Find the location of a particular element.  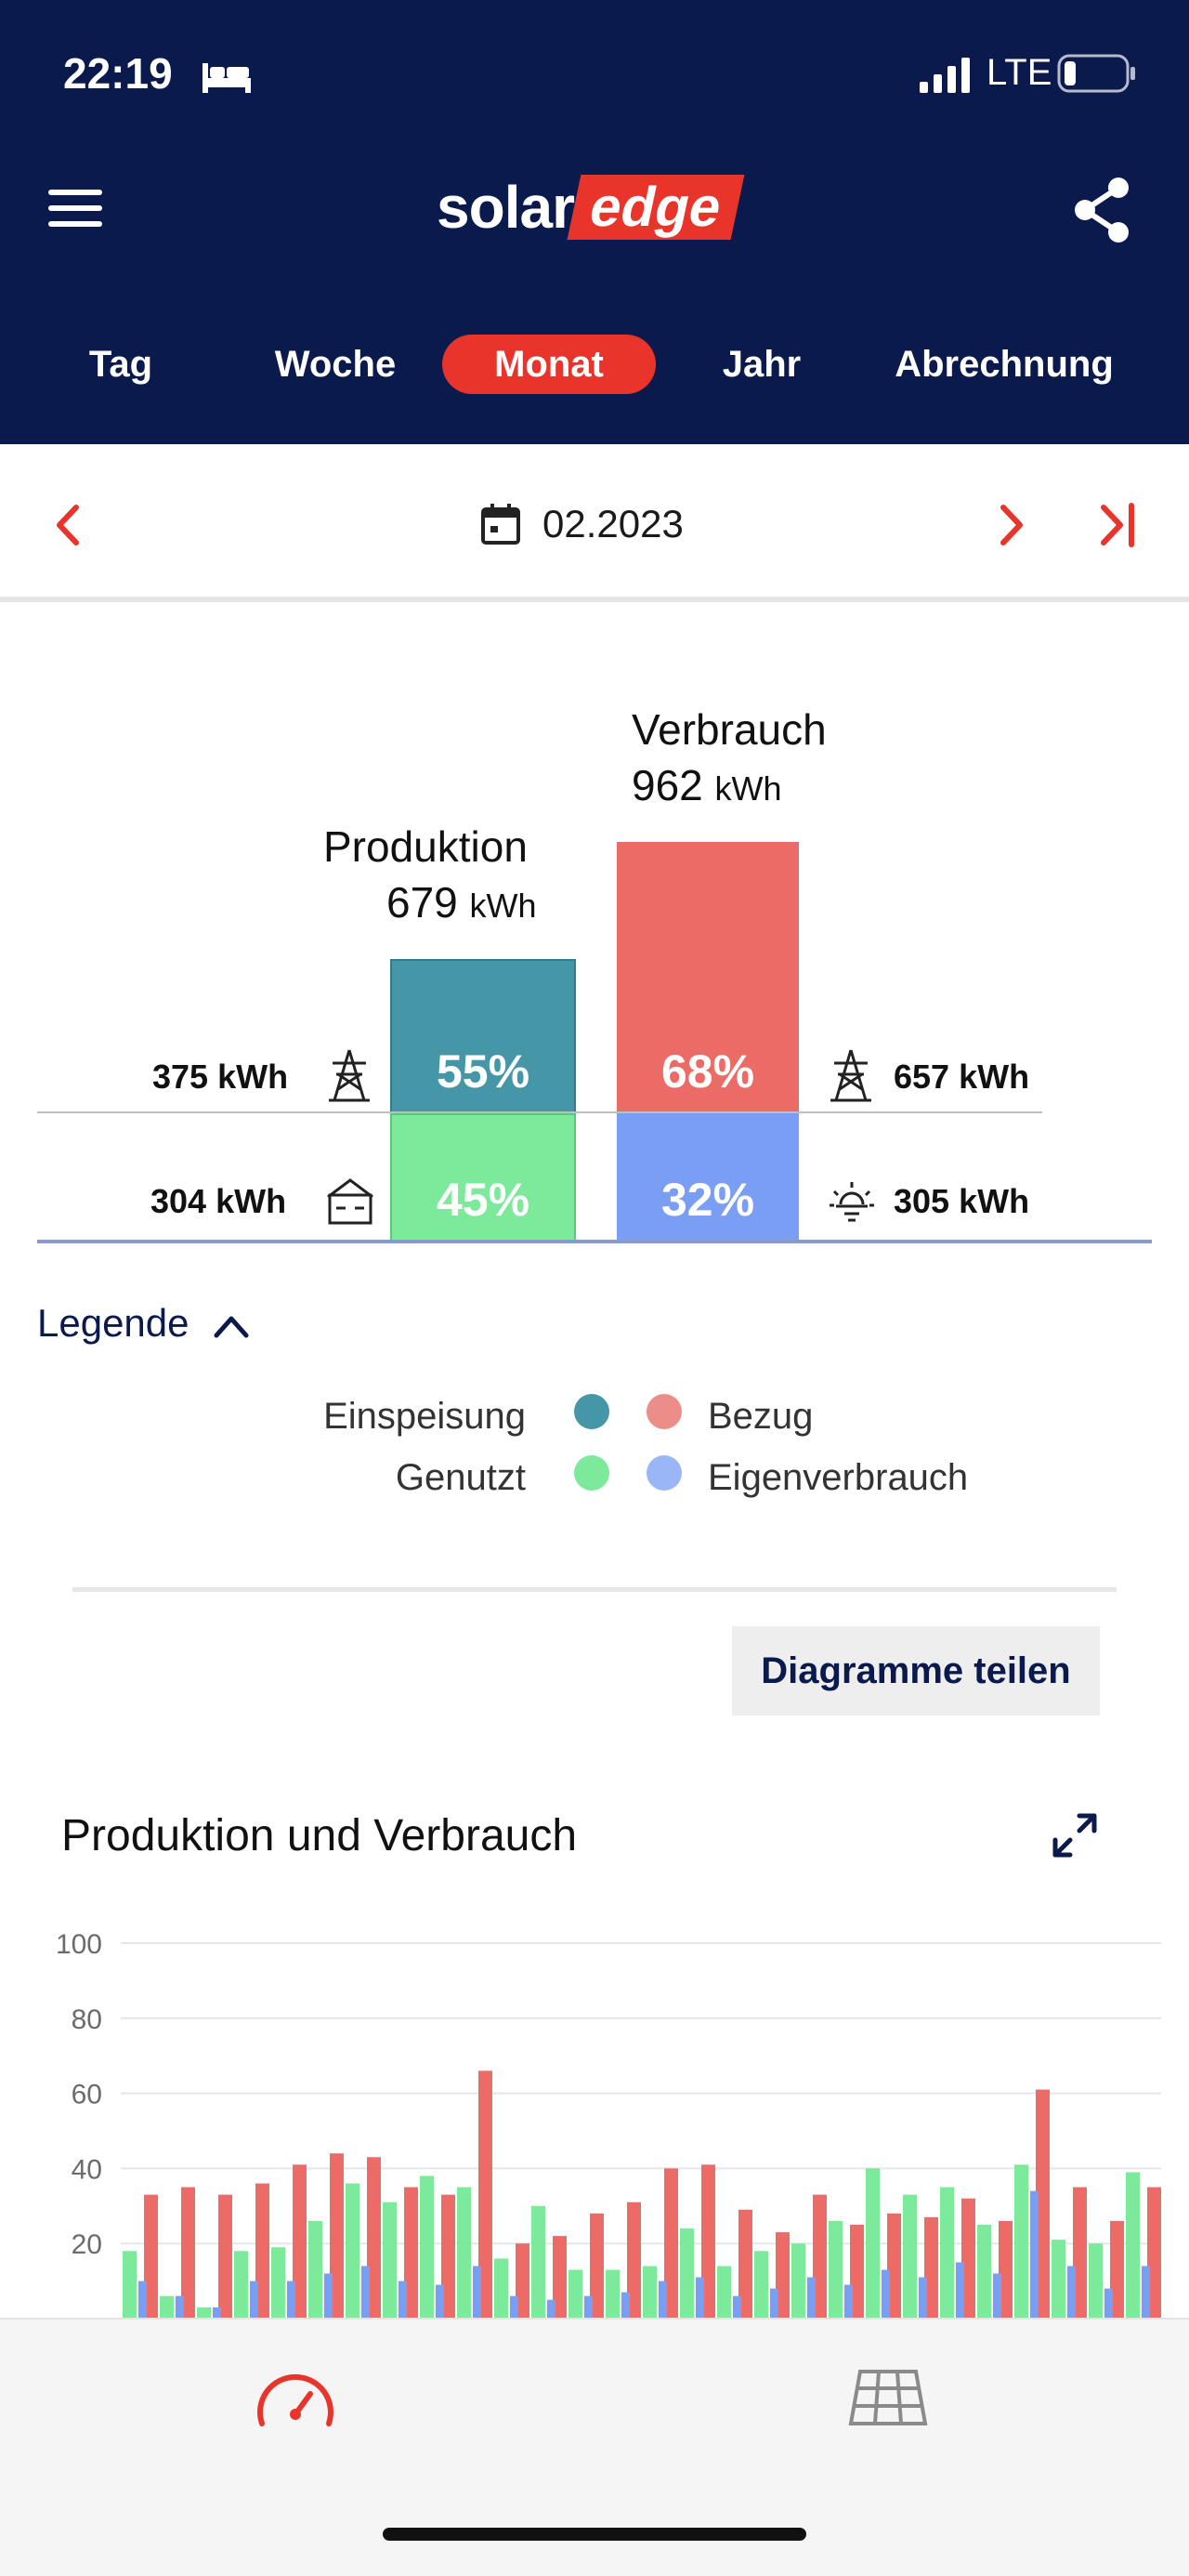

legend-import-dot is located at coordinates (665, 1411).